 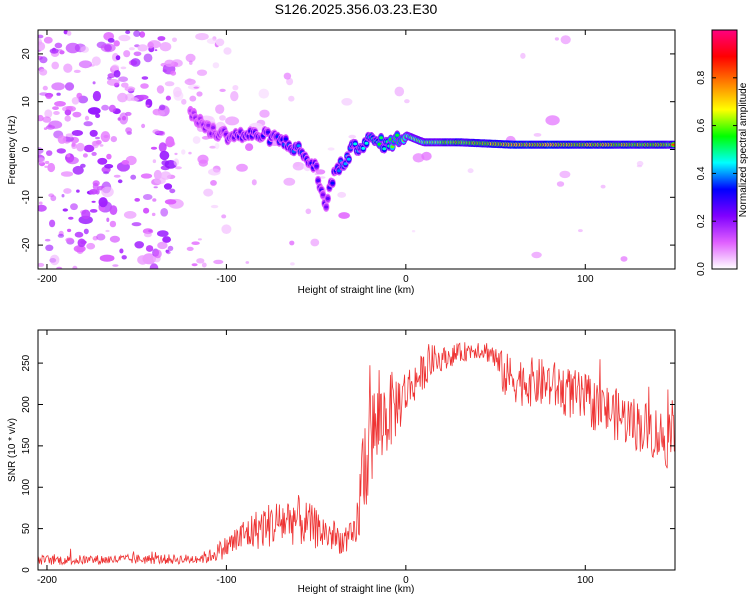 What do you see at coordinates (406, 580) in the screenshot?
I see `snr-x-tick-label: 0` at bounding box center [406, 580].